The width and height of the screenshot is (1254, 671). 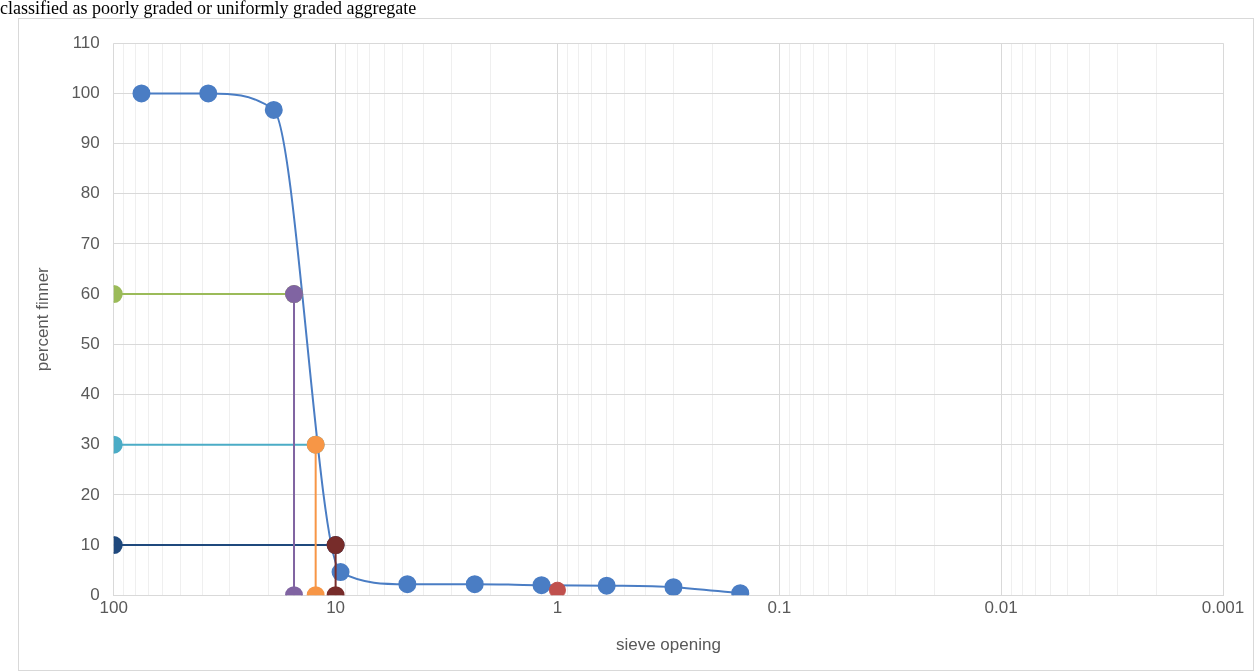 I want to click on text: classified as poorly graded or uniformly graded aggregate, so click(x=208, y=9).